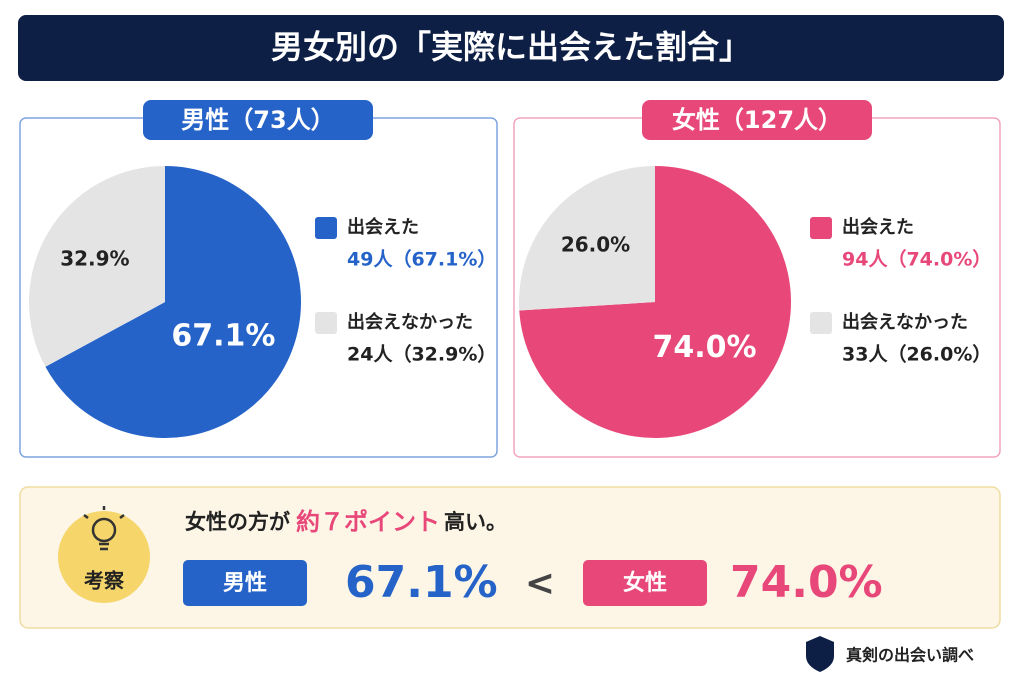 The height and width of the screenshot is (687, 1024). What do you see at coordinates (916, 259) in the screenshot?
I see `legend-detail: 94人（74.0%）` at bounding box center [916, 259].